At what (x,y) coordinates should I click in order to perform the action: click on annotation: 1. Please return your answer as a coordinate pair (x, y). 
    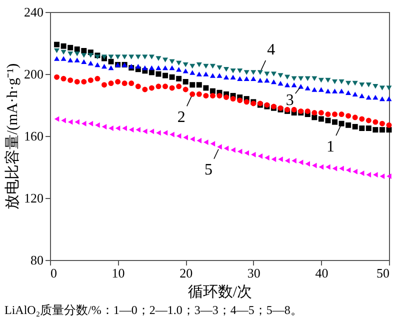
    Looking at the image, I should click on (330, 147).